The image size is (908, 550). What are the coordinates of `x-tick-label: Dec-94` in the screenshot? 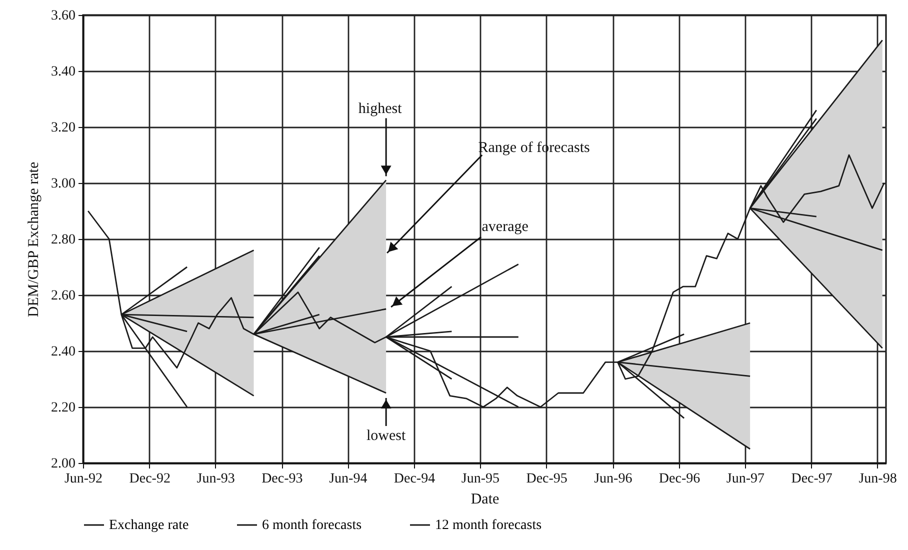 It's located at (415, 479).